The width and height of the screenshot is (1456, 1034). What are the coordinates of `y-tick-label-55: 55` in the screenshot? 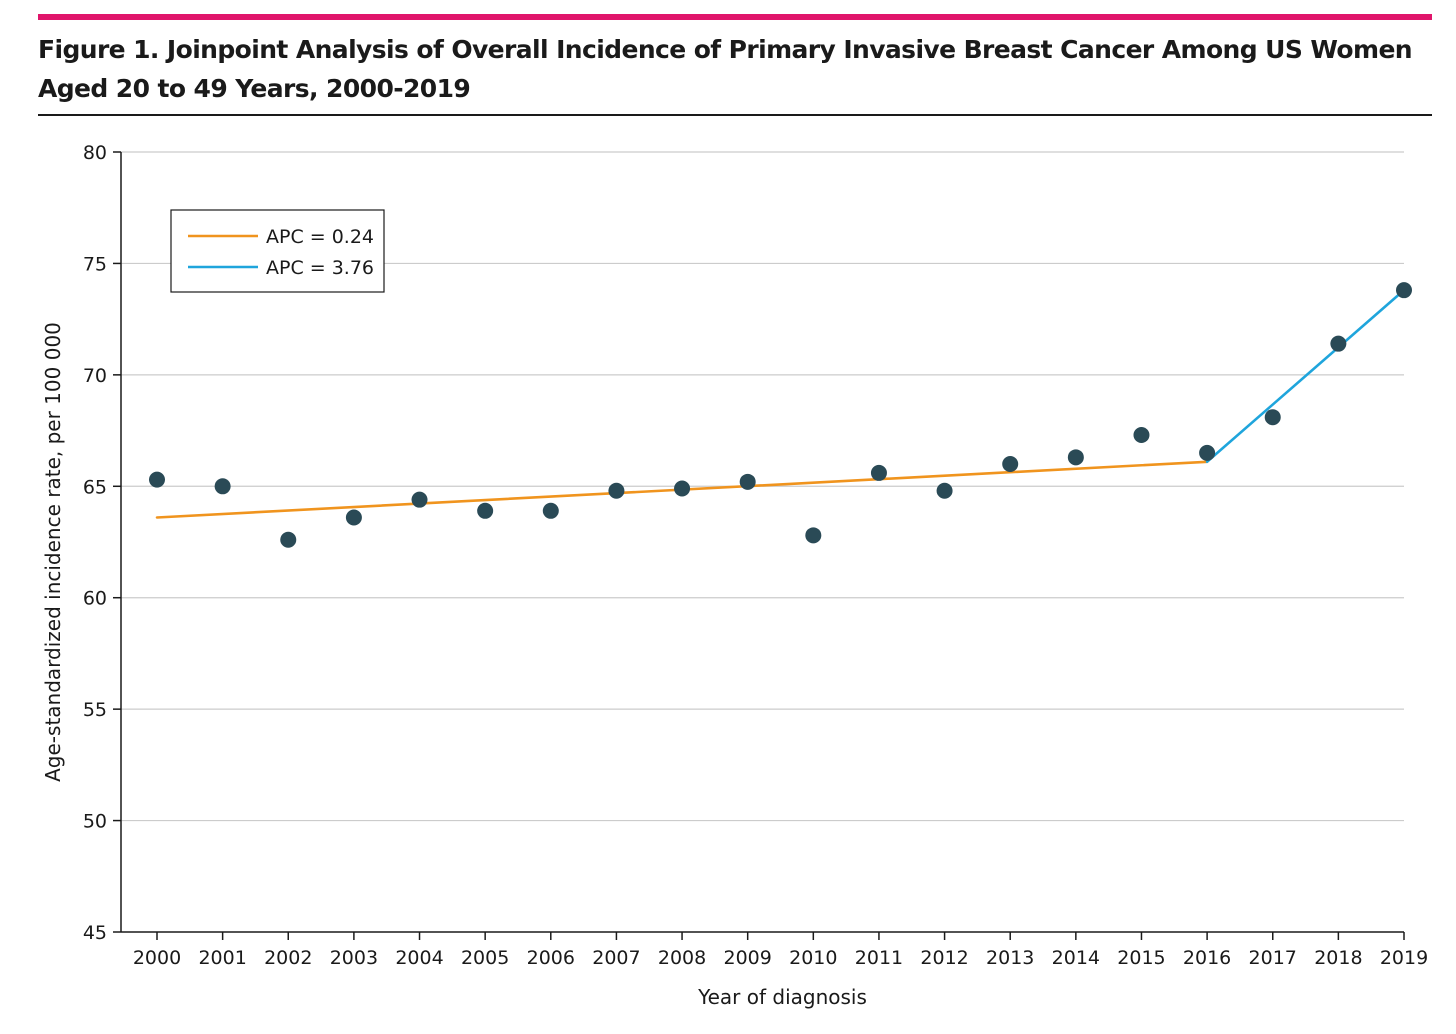 It's located at (95, 710).